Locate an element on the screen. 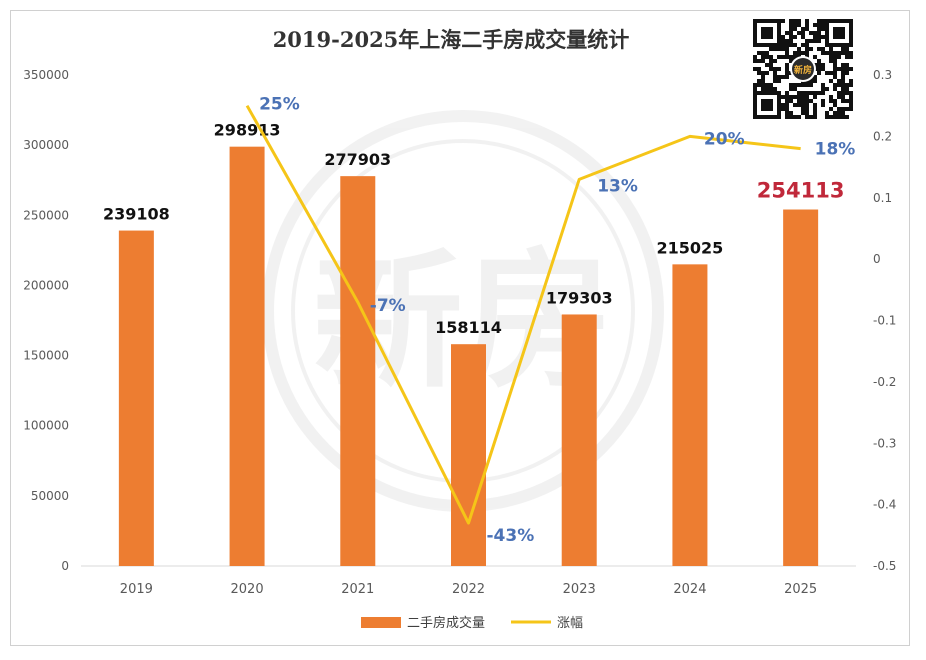  x-tick-label: 2024 is located at coordinates (689, 589).